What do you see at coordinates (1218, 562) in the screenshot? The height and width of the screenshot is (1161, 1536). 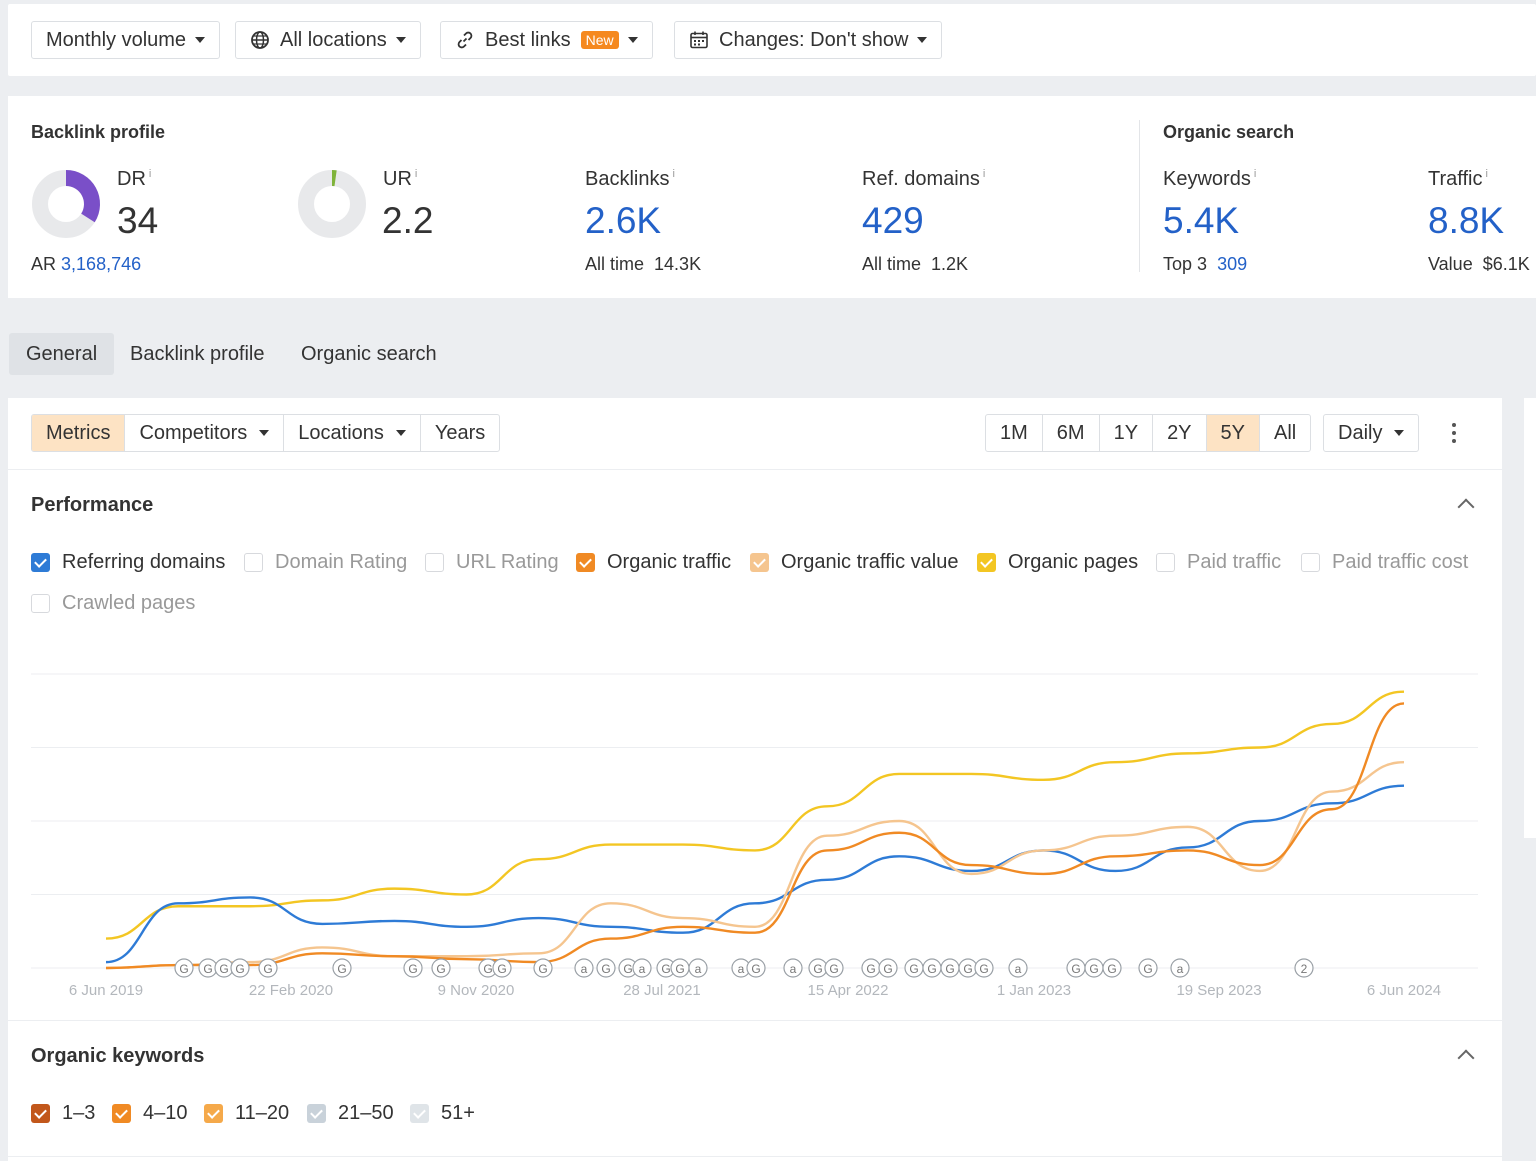 I see `metric-paid-traffic: Paid traffic` at bounding box center [1218, 562].